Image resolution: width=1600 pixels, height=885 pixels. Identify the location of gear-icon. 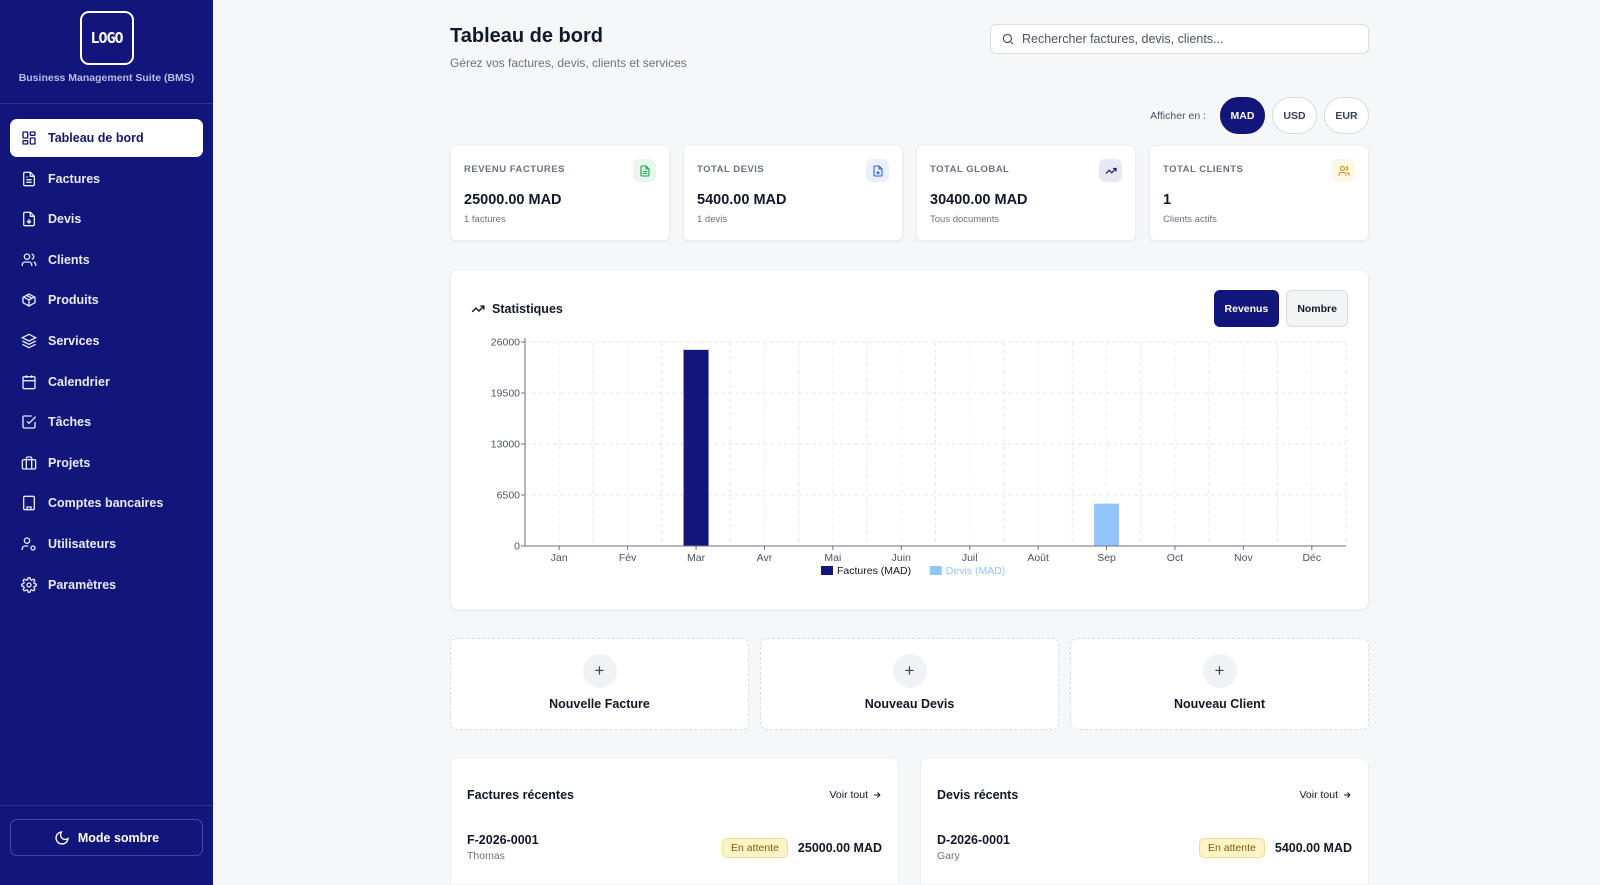
(29, 584).